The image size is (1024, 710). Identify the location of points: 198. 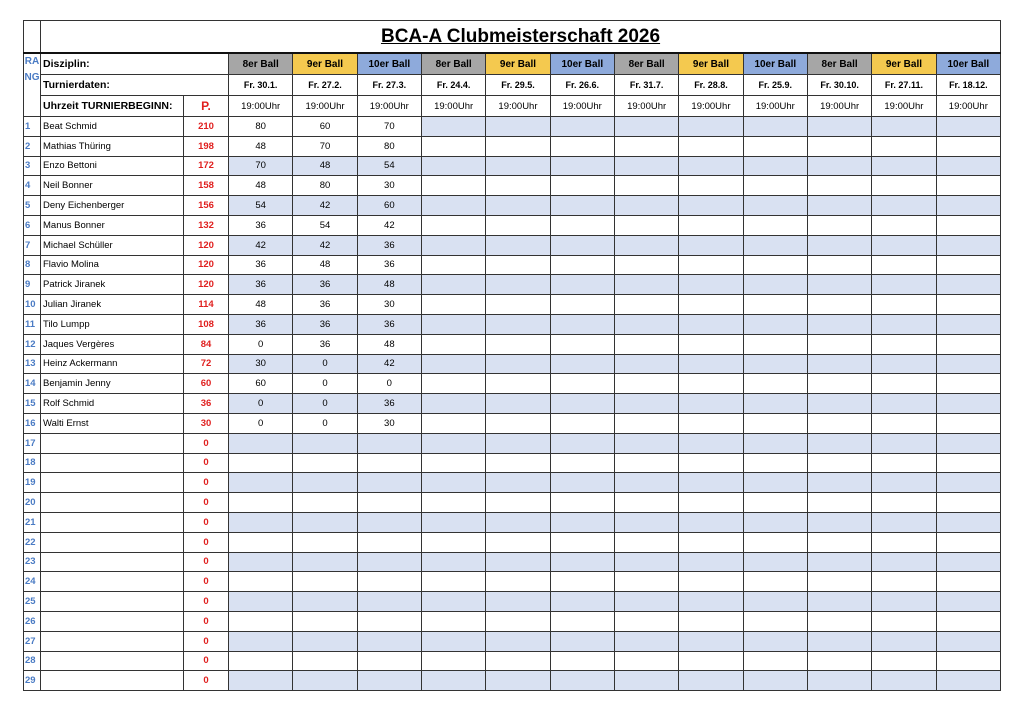
(206, 146).